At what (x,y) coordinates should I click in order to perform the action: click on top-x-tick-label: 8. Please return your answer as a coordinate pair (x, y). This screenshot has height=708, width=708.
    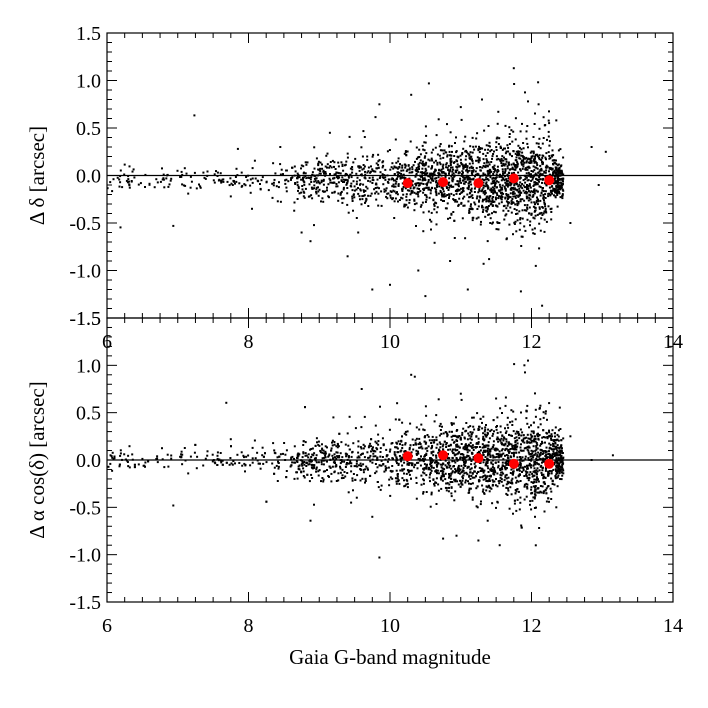
    Looking at the image, I should click on (249, 342).